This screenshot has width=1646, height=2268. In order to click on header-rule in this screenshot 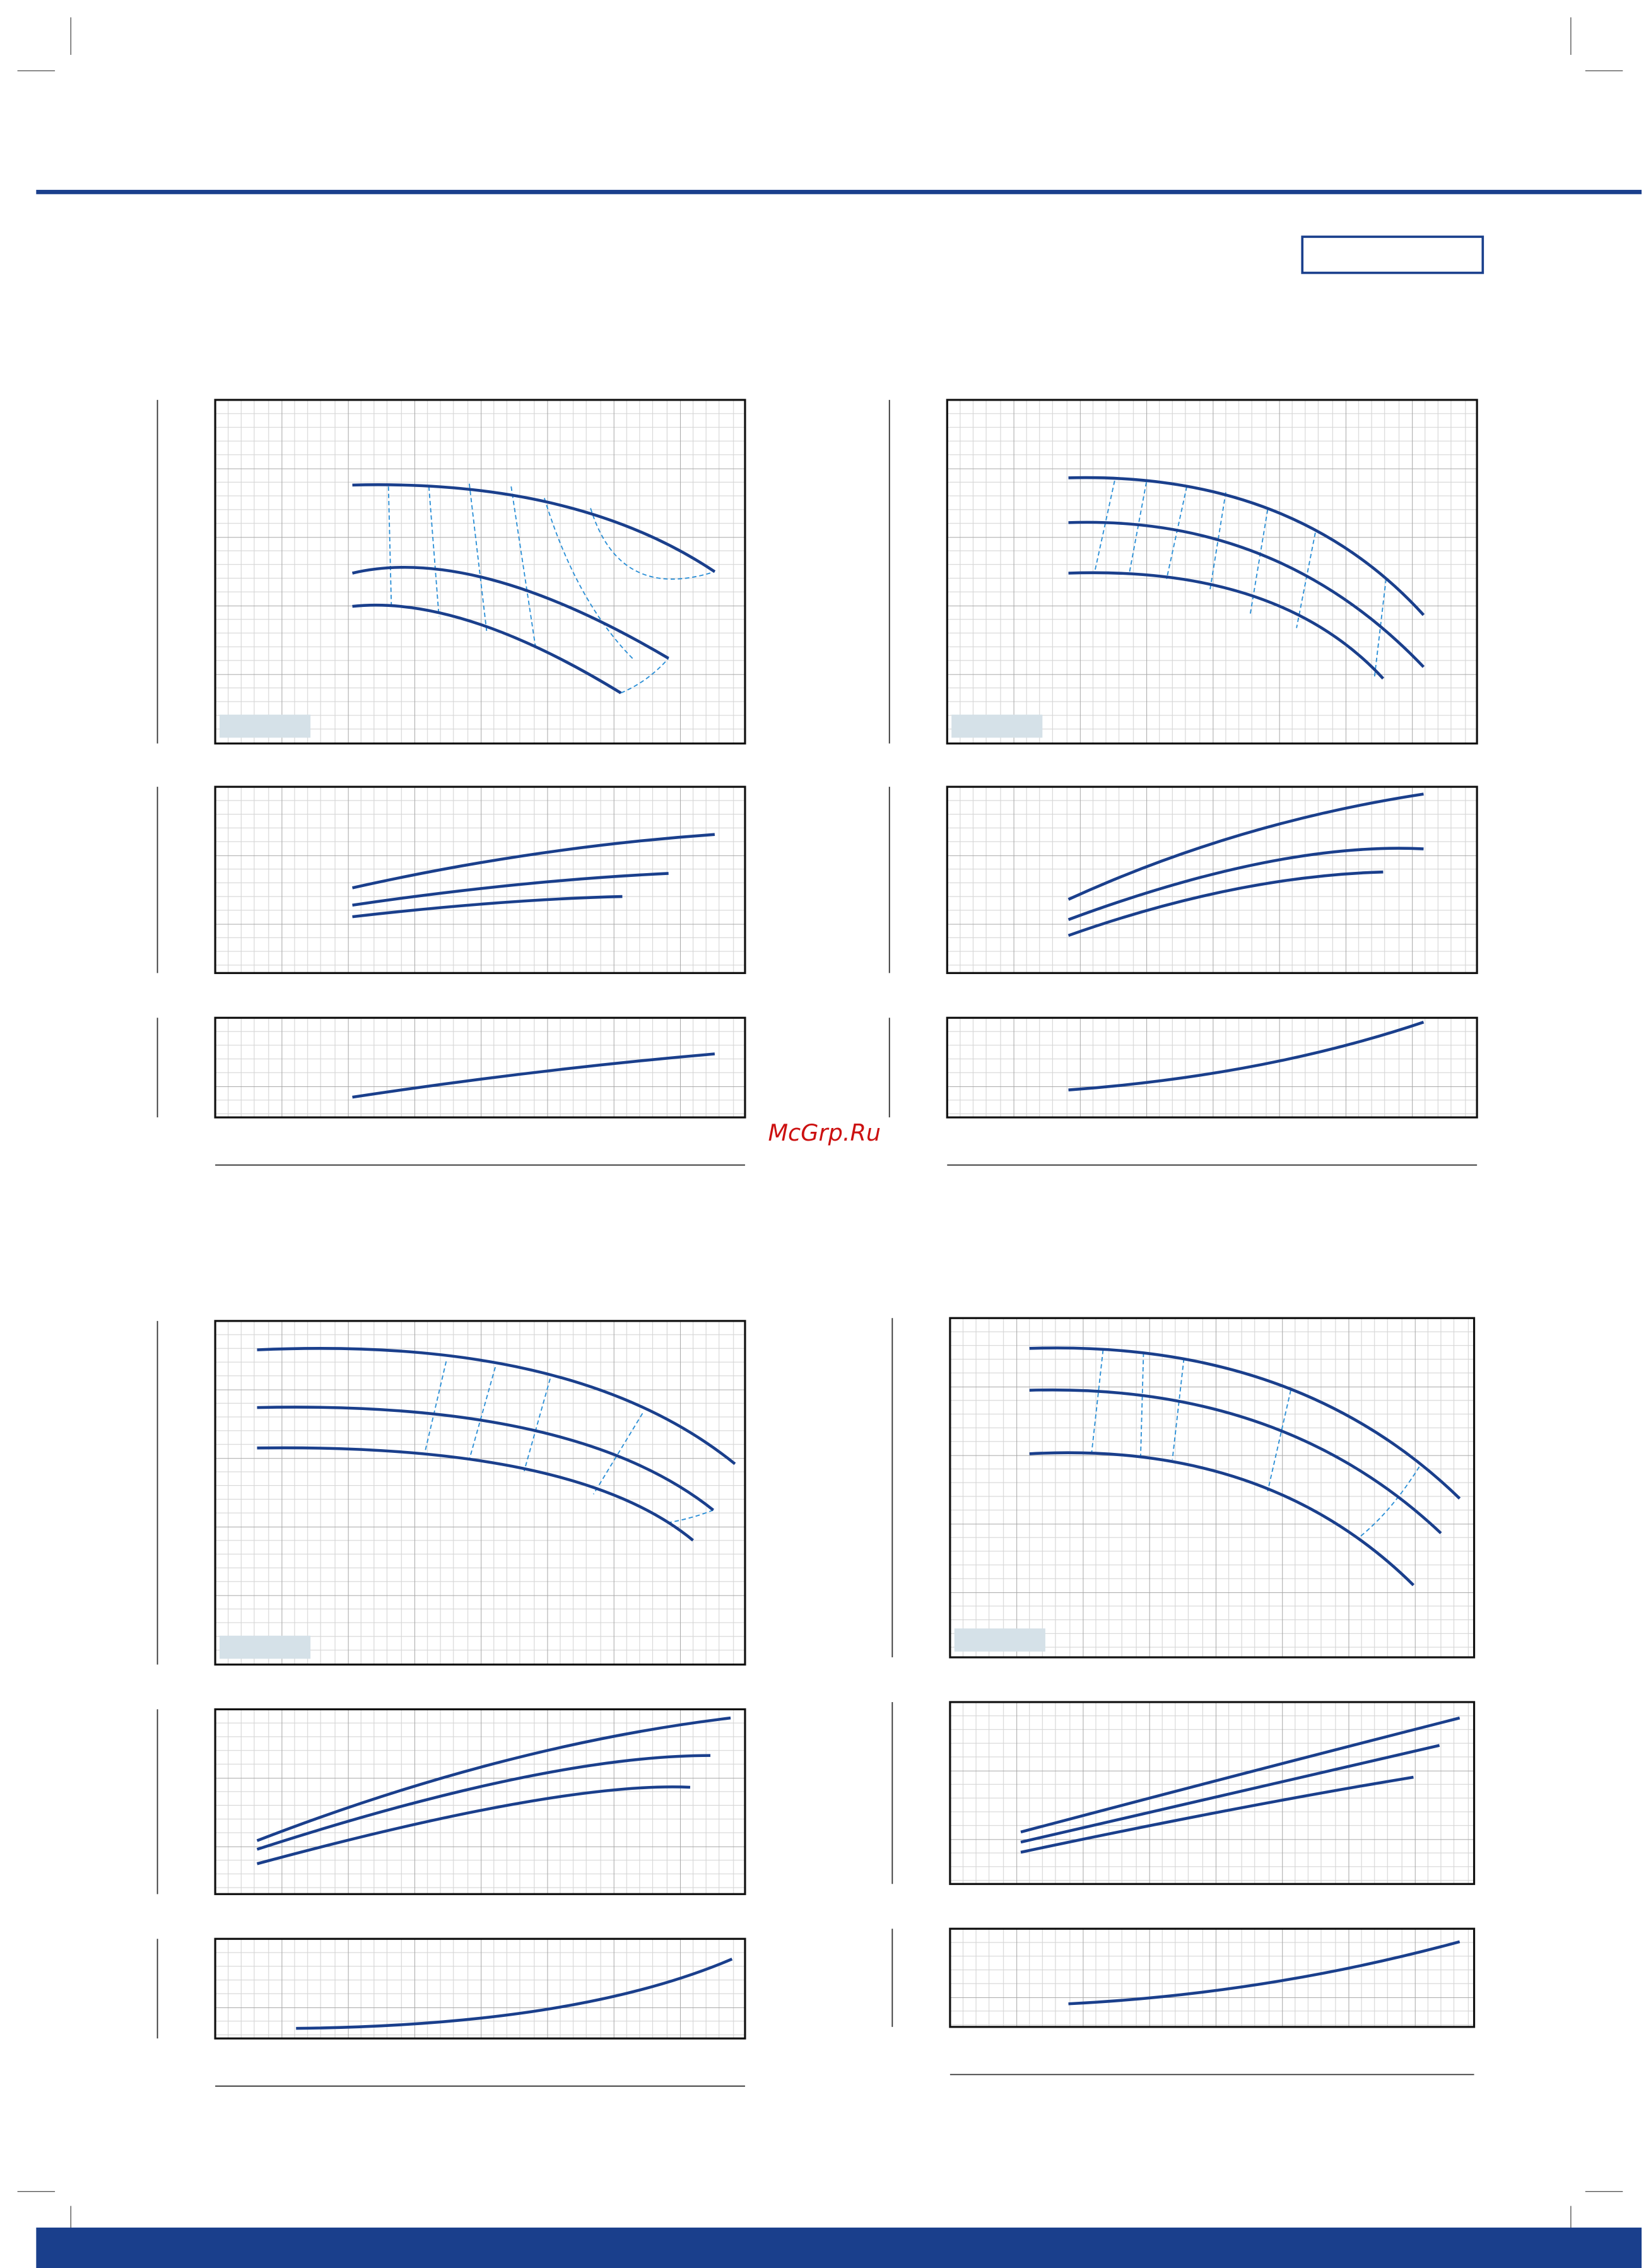, I will do `click(839, 191)`.